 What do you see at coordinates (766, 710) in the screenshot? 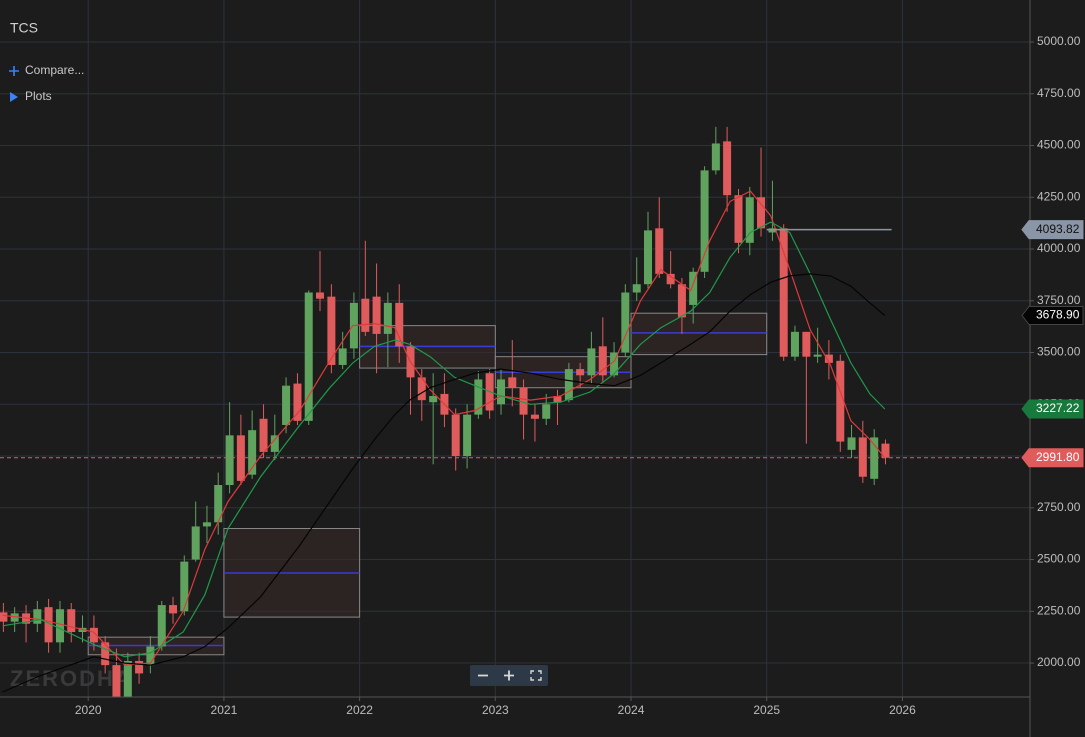
I see `x-tick-label: 2025` at bounding box center [766, 710].